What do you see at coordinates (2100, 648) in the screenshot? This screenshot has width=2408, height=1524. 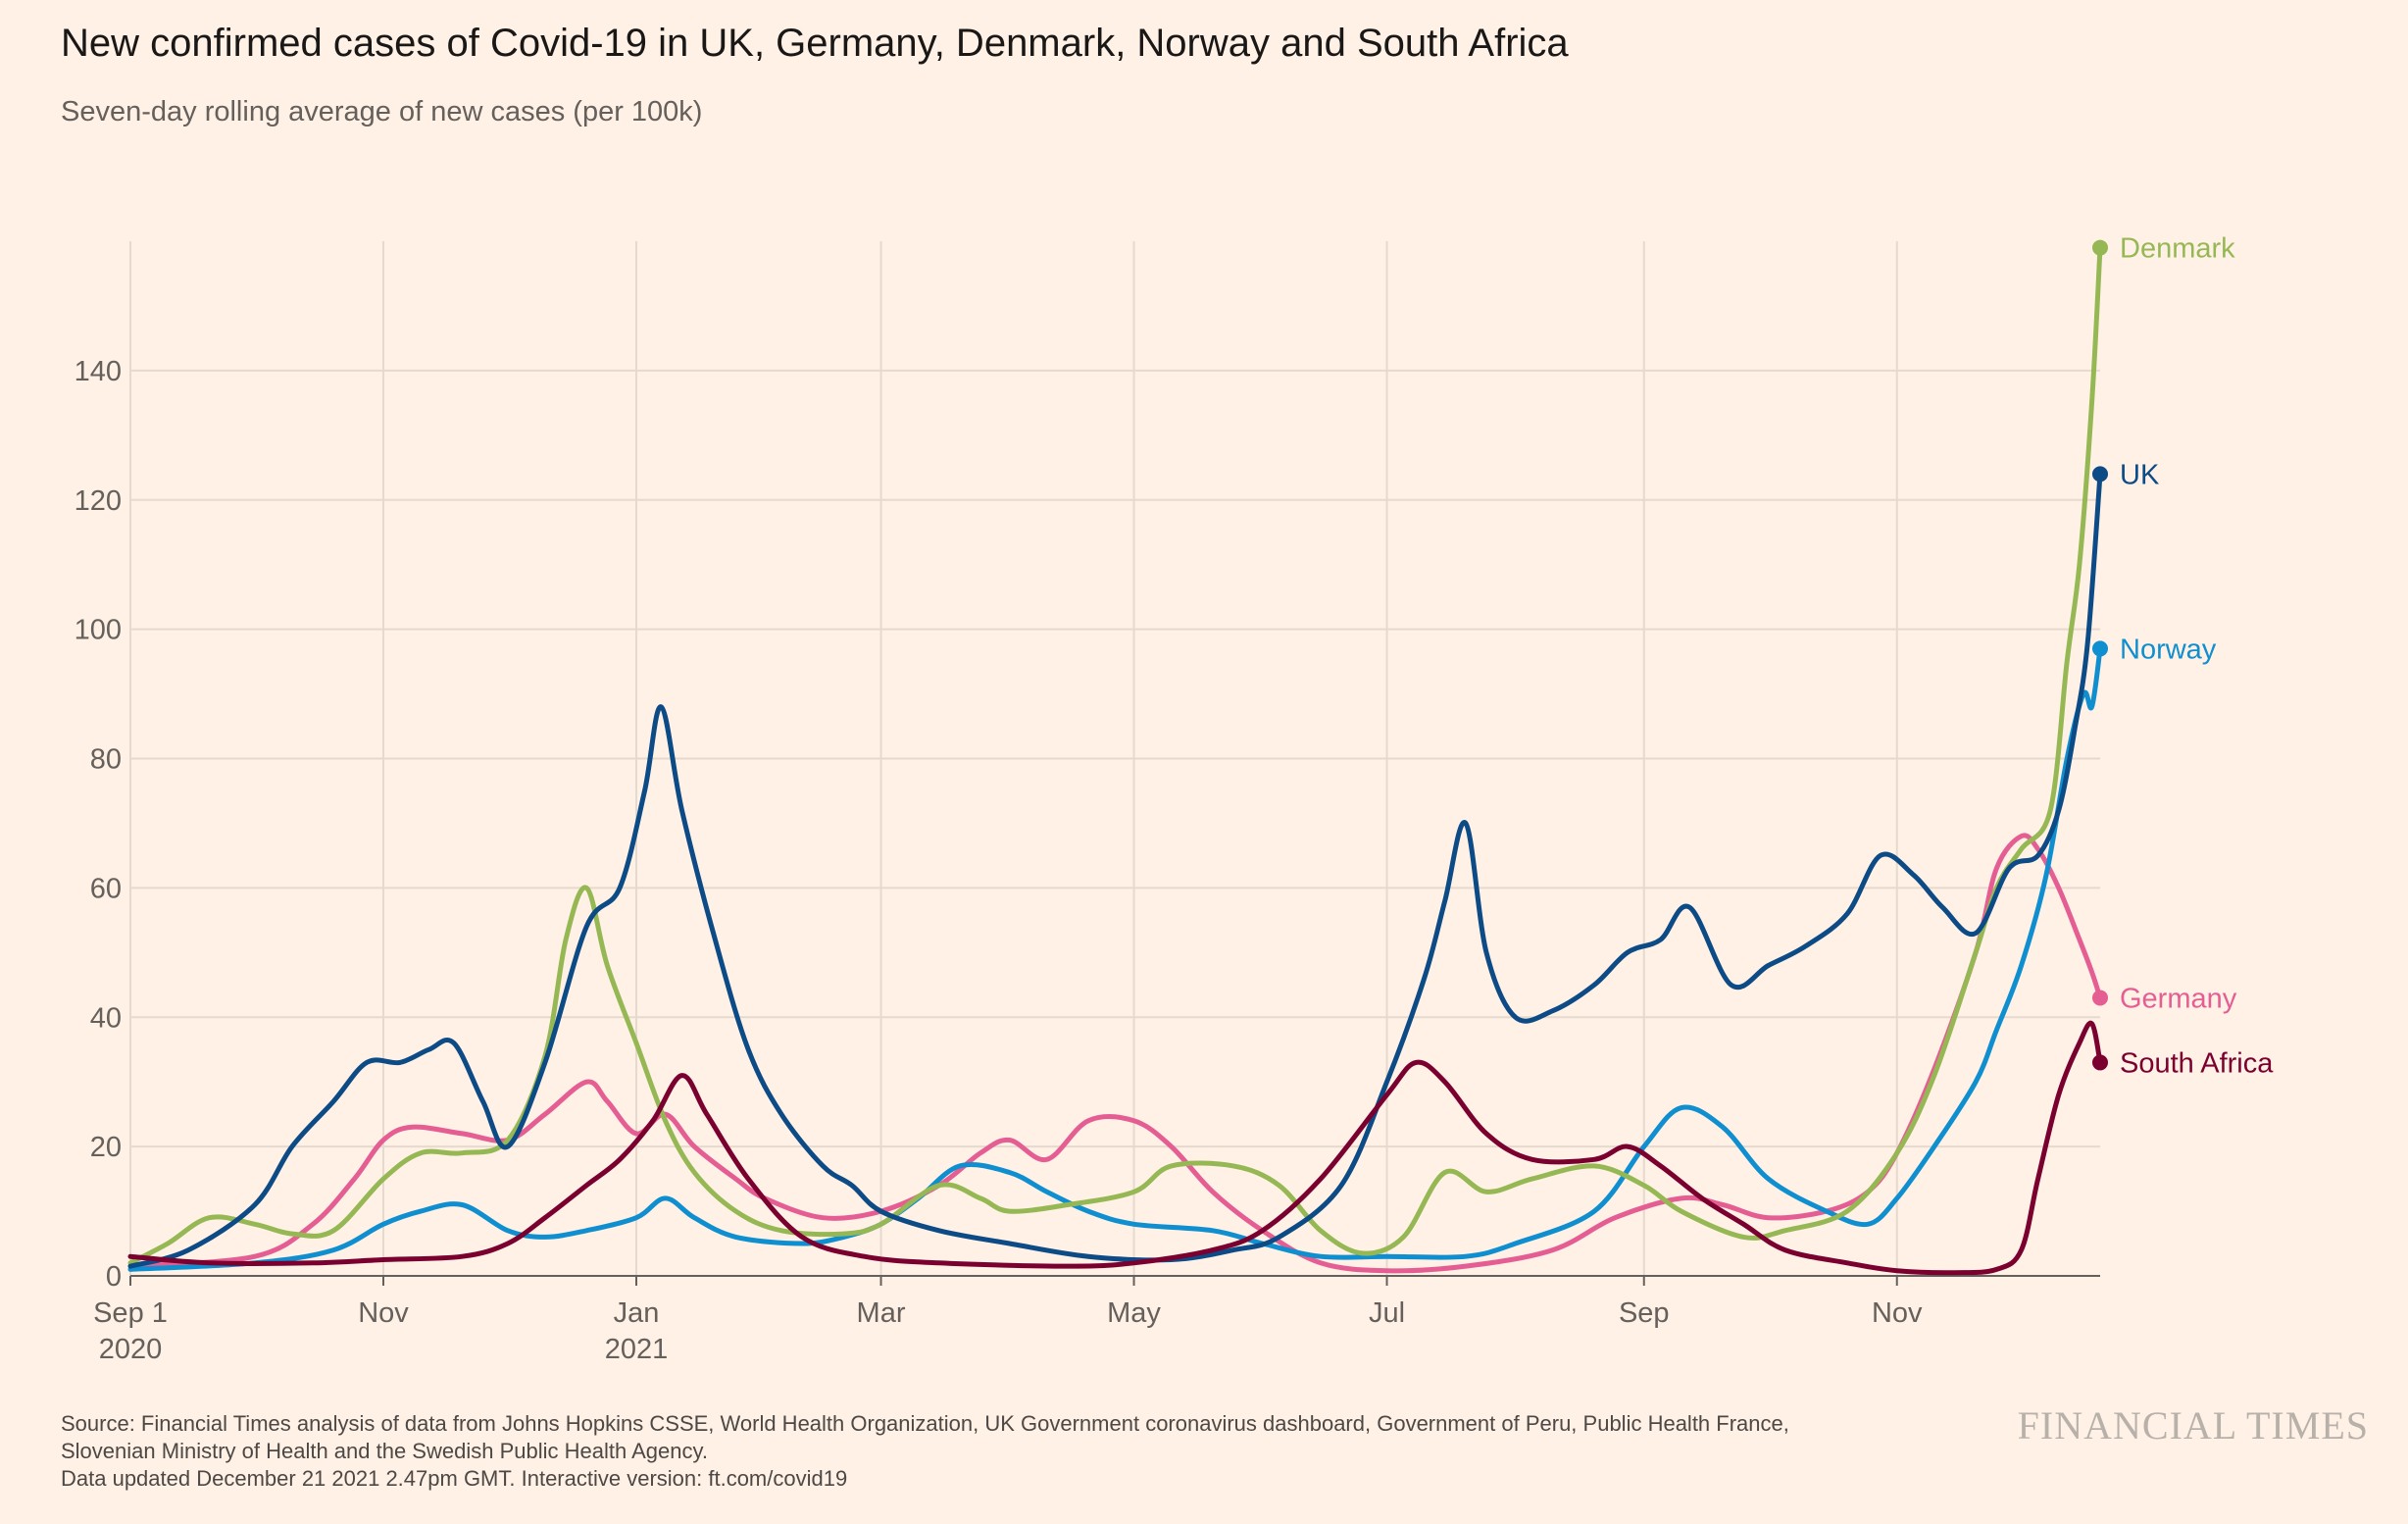 I see `series-endpoint-norway` at bounding box center [2100, 648].